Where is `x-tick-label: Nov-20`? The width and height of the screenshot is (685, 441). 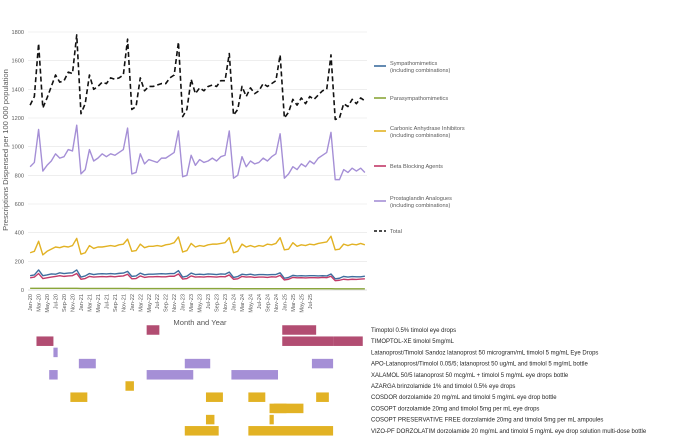
x-tick-label: Nov-20 is located at coordinates (73, 303).